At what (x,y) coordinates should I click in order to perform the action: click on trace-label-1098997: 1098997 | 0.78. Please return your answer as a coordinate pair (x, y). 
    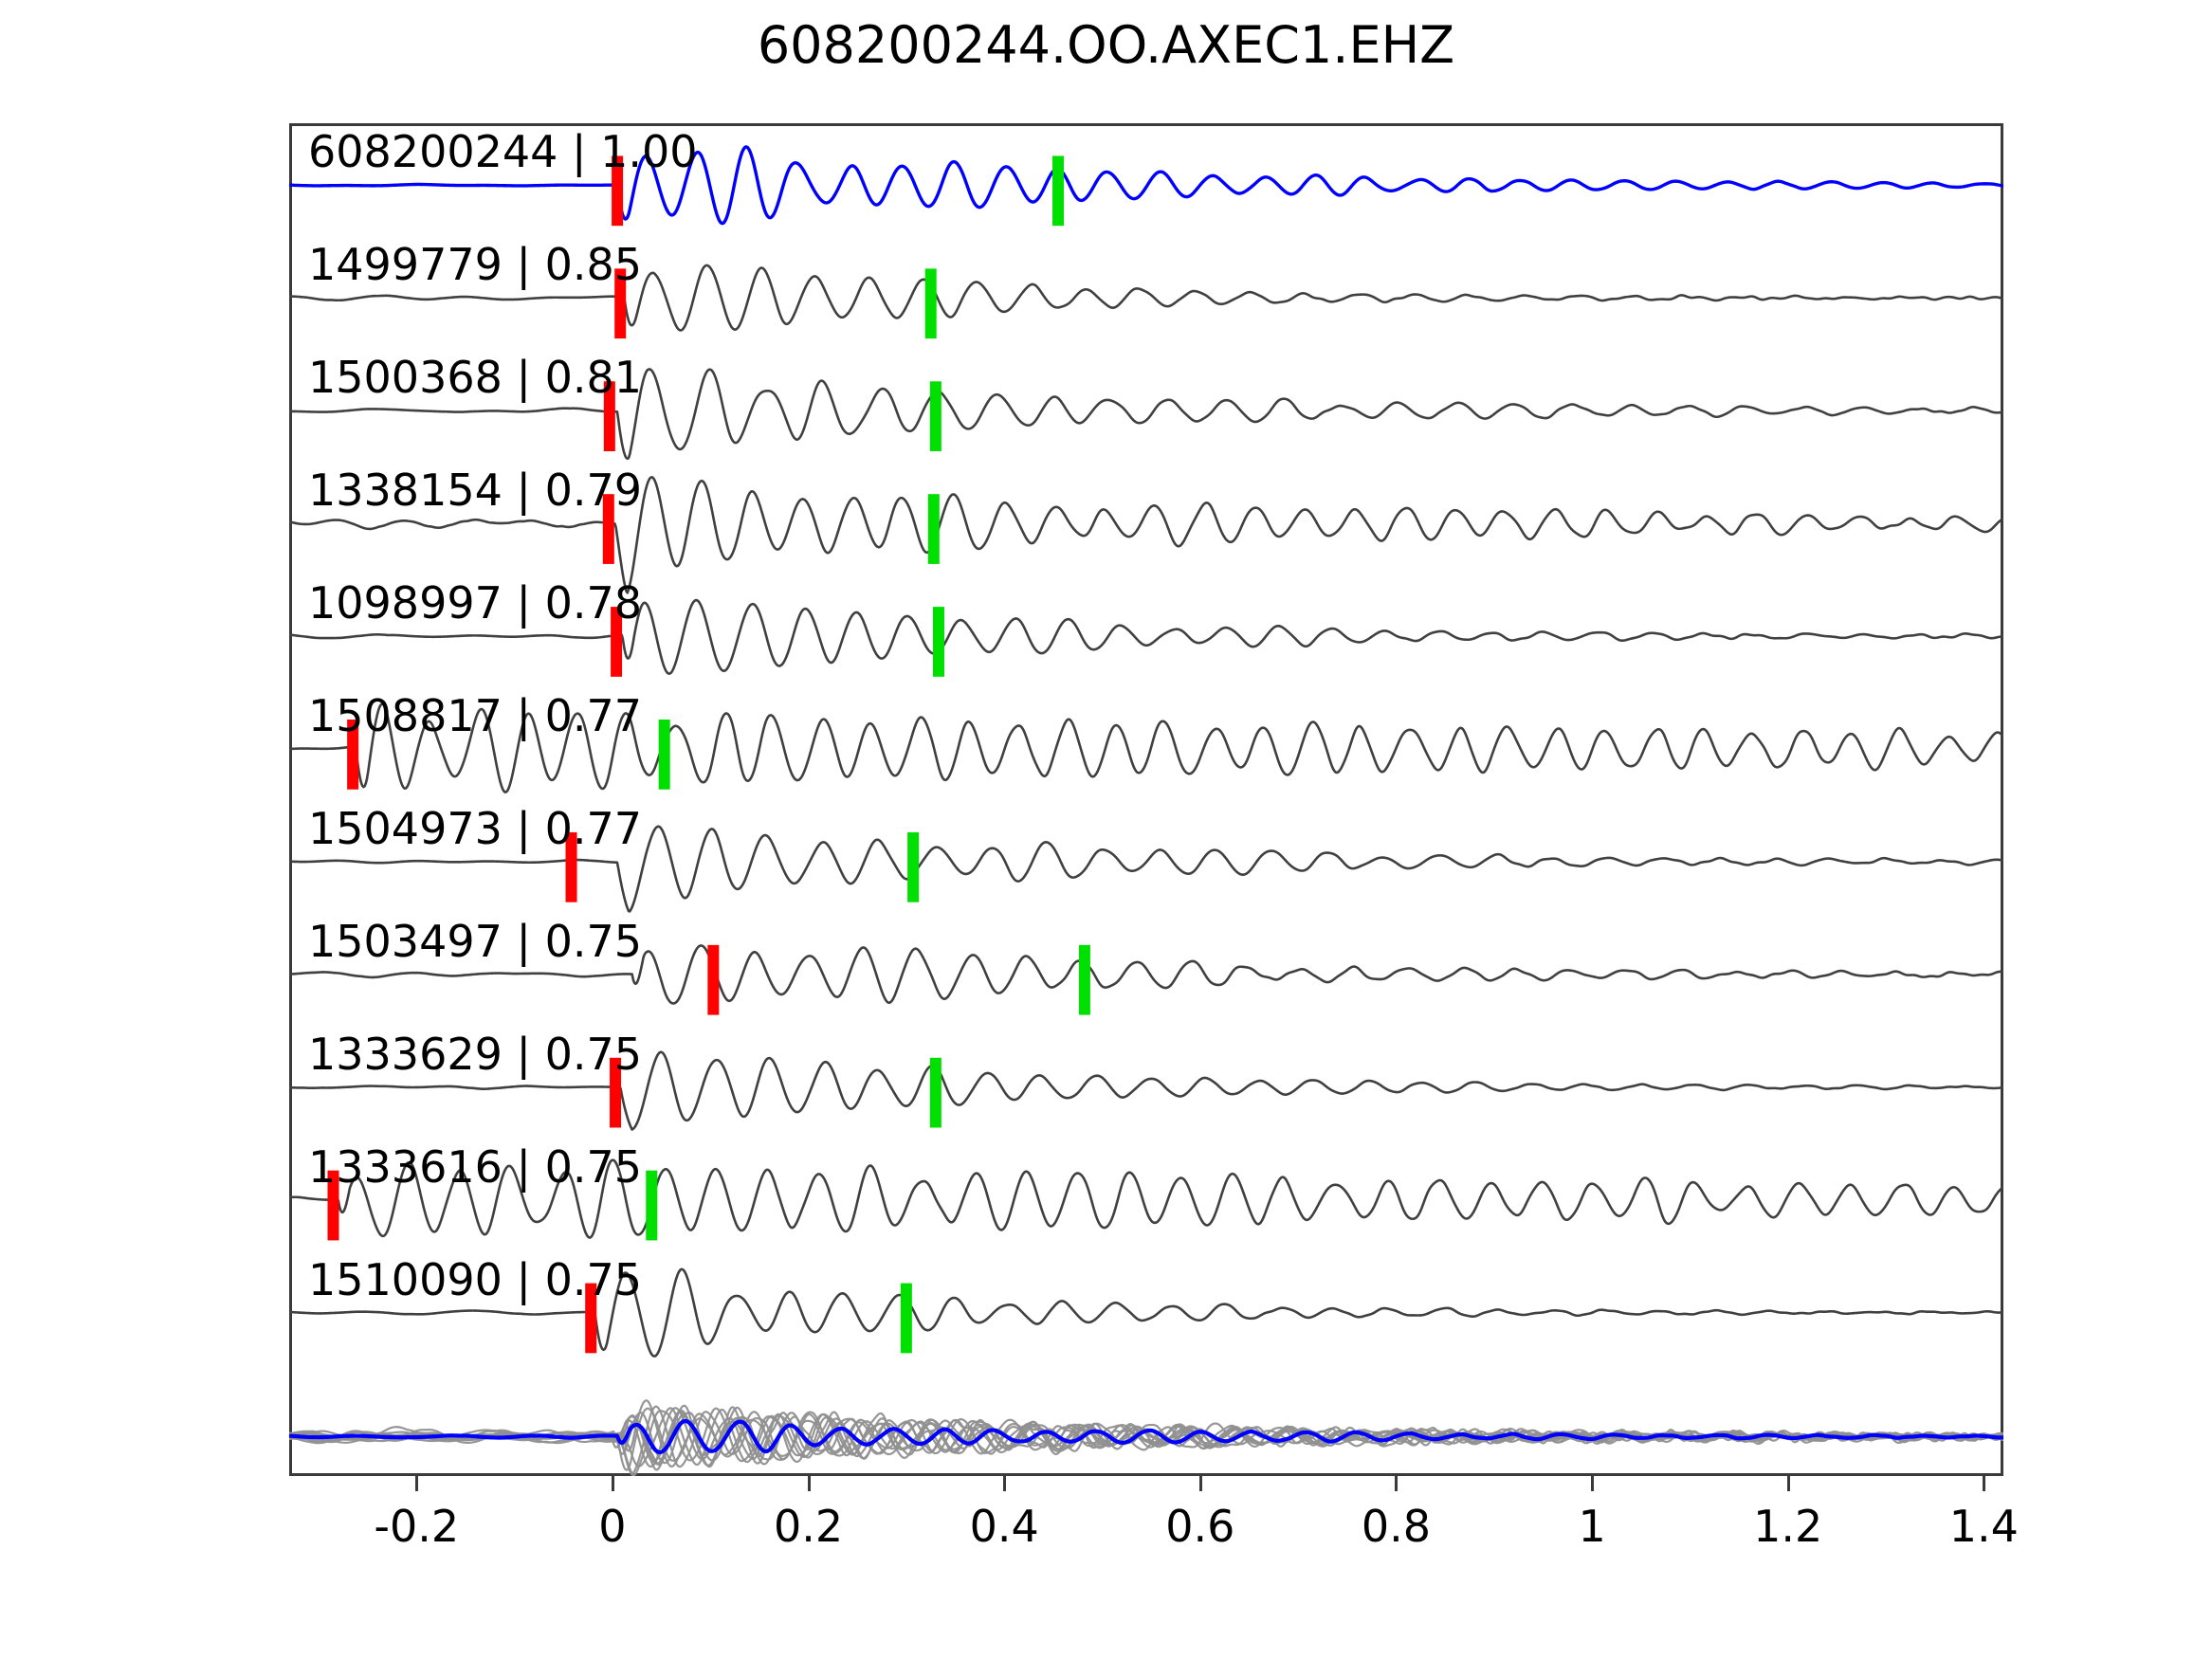
    Looking at the image, I should click on (475, 603).